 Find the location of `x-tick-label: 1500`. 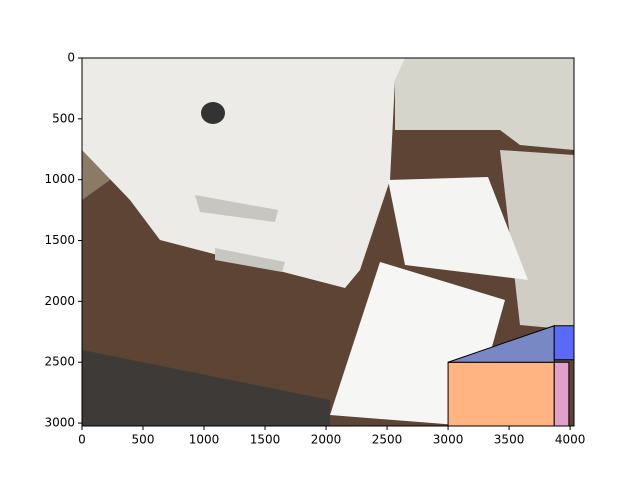

x-tick-label: 1500 is located at coordinates (265, 440).